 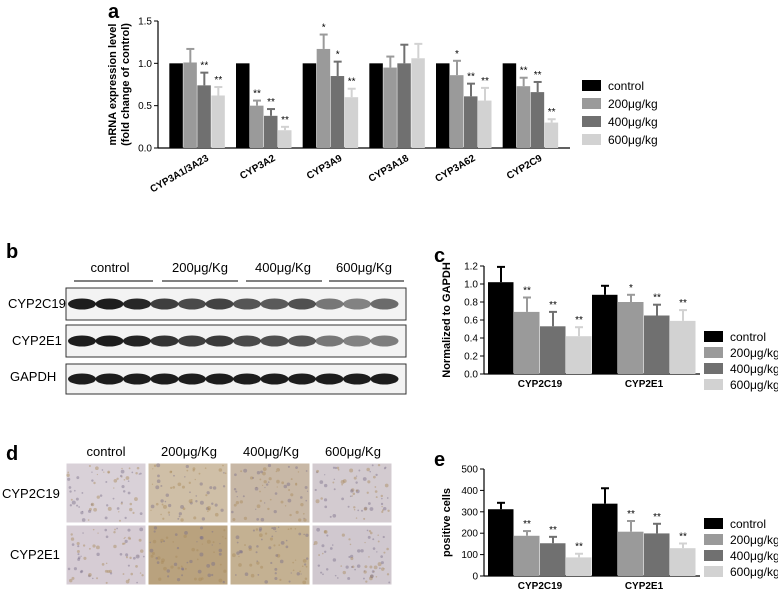 I want to click on panel-letter-d: d, so click(x=12, y=454).